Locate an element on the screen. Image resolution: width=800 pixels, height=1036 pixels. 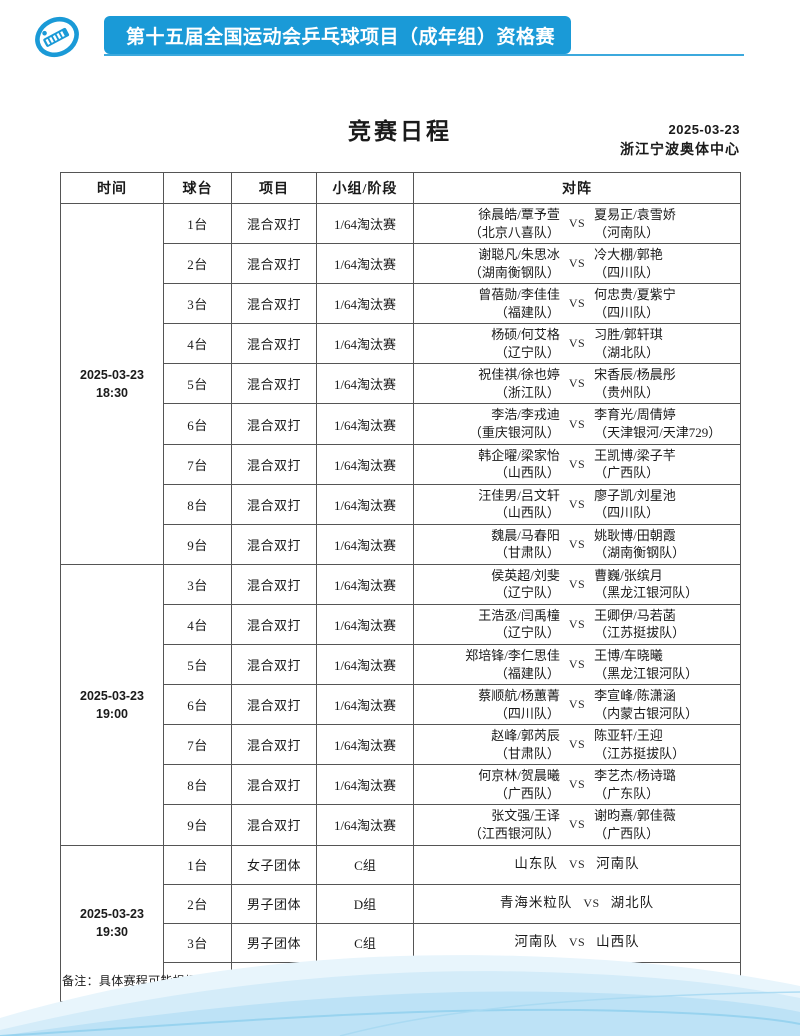
matchup-cell: 河南队 VS 山西队 is located at coordinates (577, 942).